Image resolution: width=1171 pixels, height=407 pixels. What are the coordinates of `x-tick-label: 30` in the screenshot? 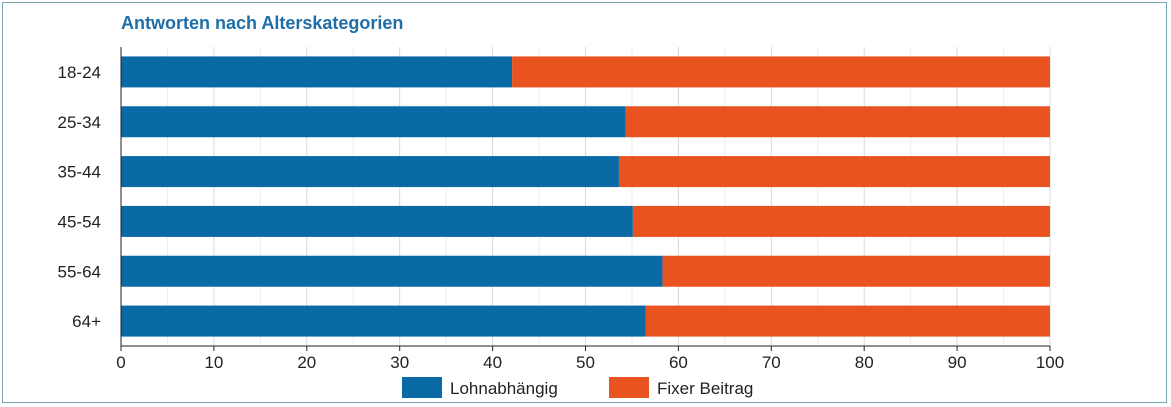 It's located at (399, 362).